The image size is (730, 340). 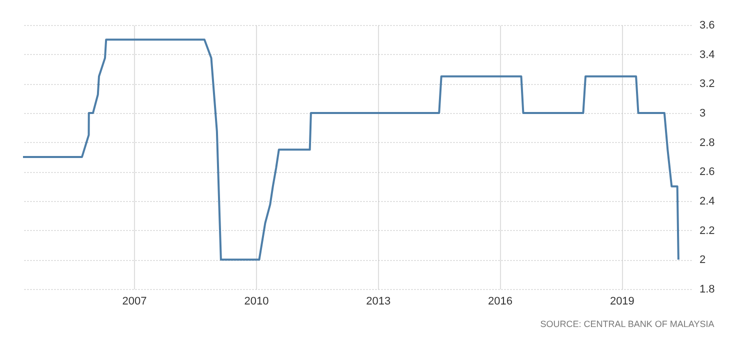 I want to click on x-tick-label: 2016, so click(x=500, y=302).